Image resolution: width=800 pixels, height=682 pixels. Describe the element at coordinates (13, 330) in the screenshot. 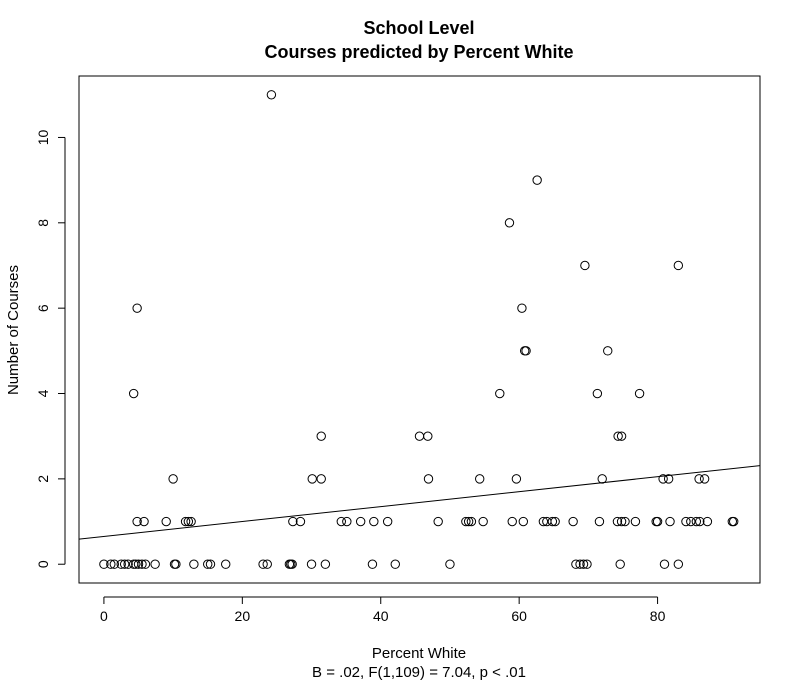

I see `y-axis-label: Number of Courses` at that location.